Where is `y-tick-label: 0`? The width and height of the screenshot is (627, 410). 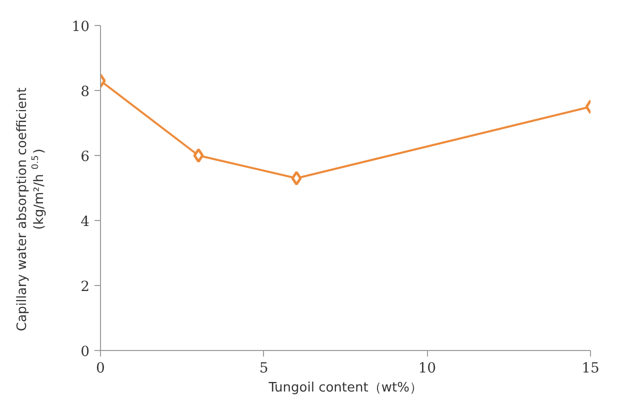 y-tick-label: 0 is located at coordinates (85, 352).